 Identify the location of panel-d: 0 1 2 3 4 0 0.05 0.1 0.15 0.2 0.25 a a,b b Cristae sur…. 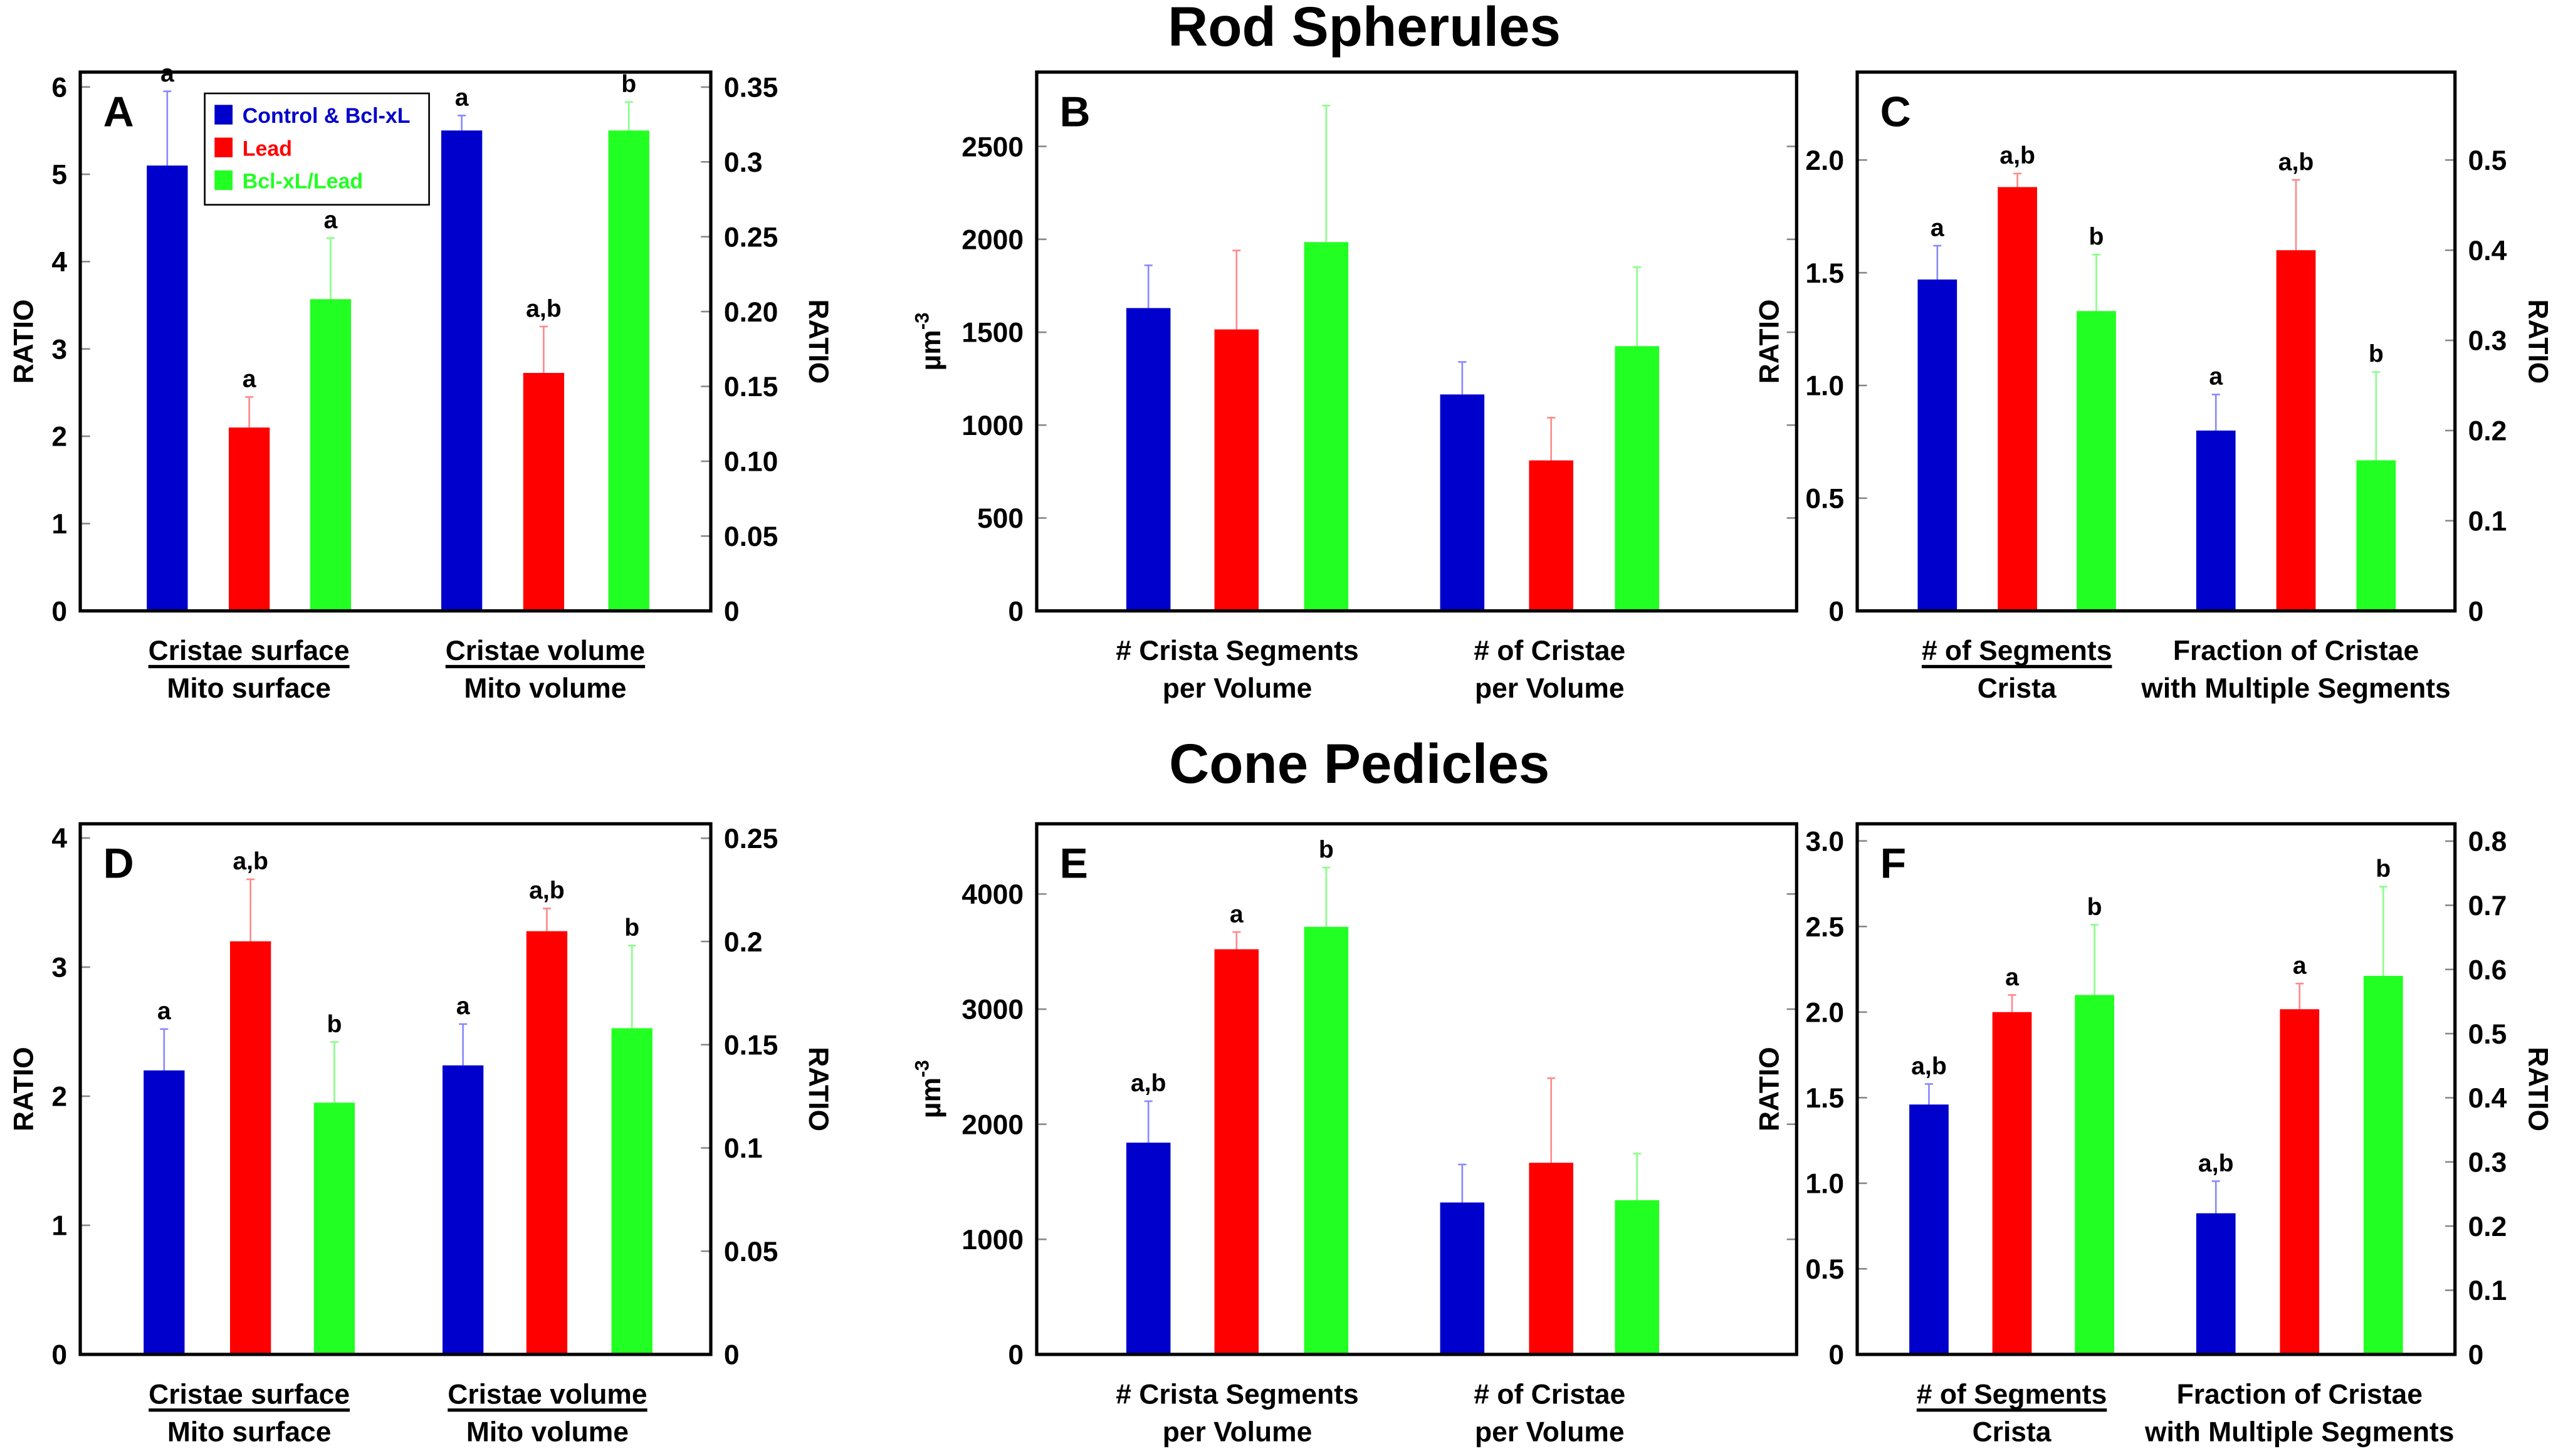
(421, 1134).